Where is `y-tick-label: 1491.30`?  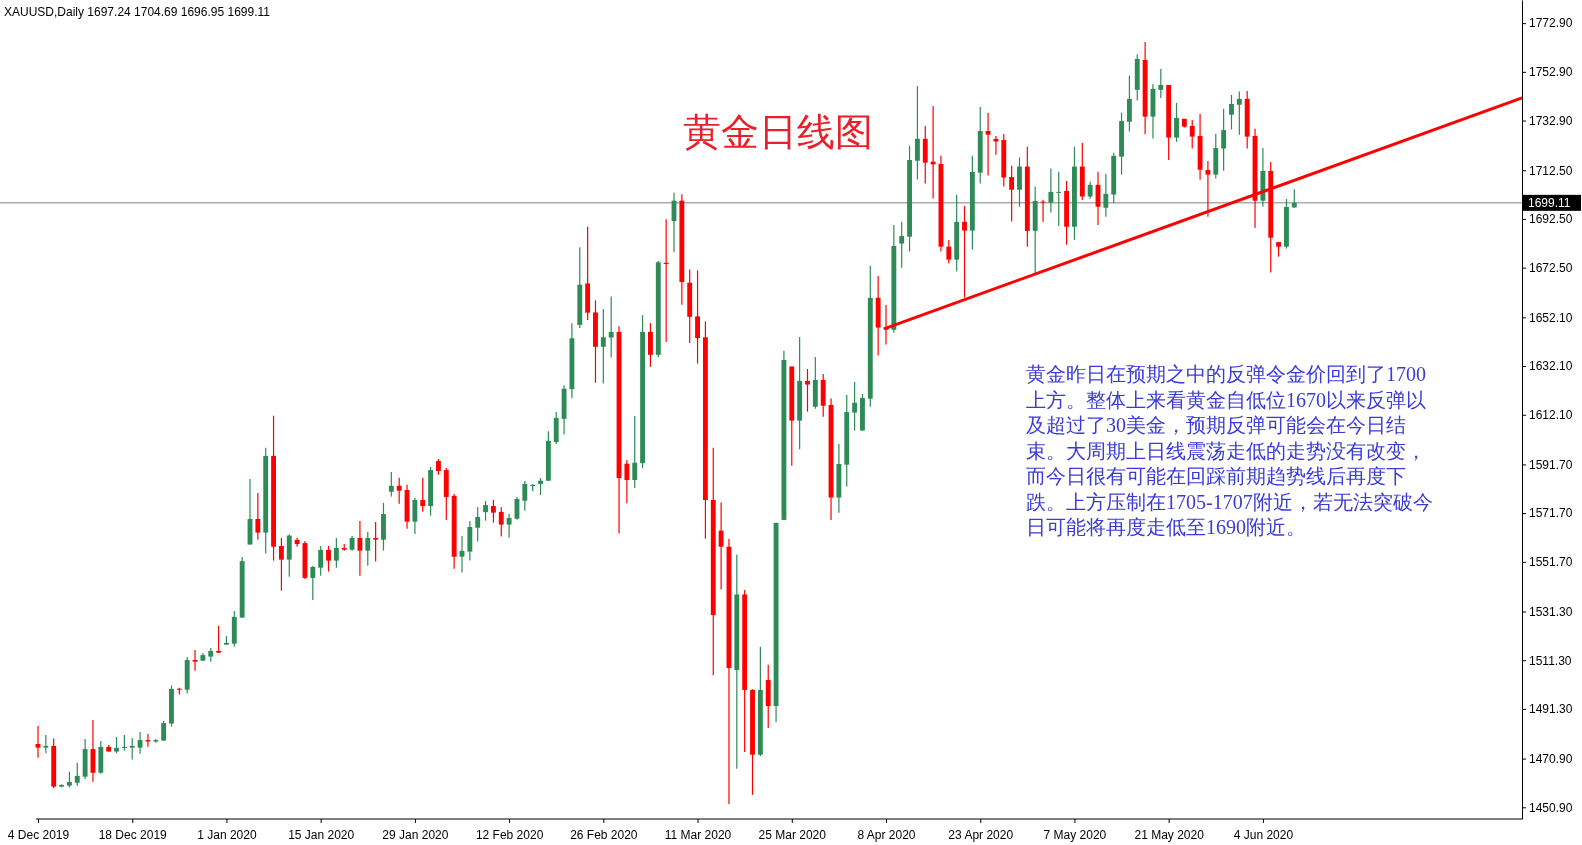 y-tick-label: 1491.30 is located at coordinates (1551, 709).